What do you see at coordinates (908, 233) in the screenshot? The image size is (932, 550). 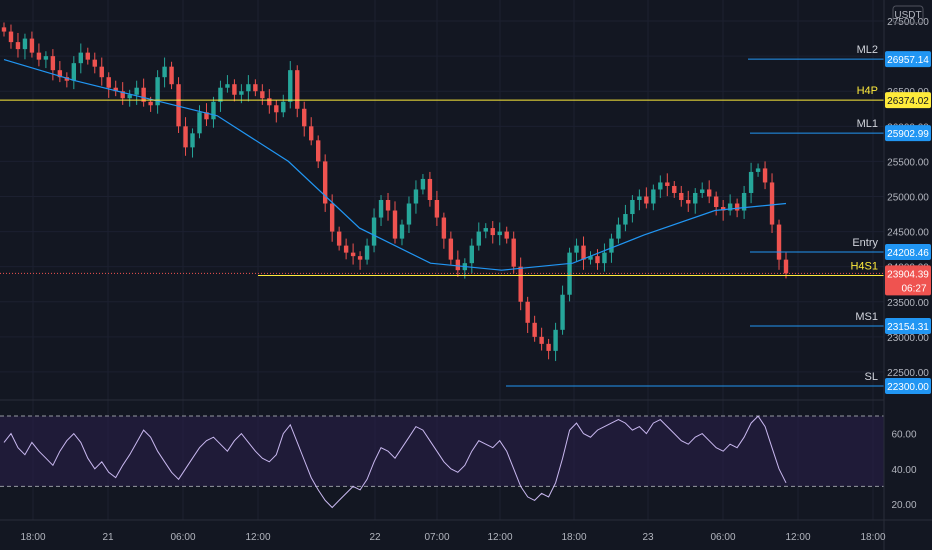 I see `price-tick-label: 24500.00` at bounding box center [908, 233].